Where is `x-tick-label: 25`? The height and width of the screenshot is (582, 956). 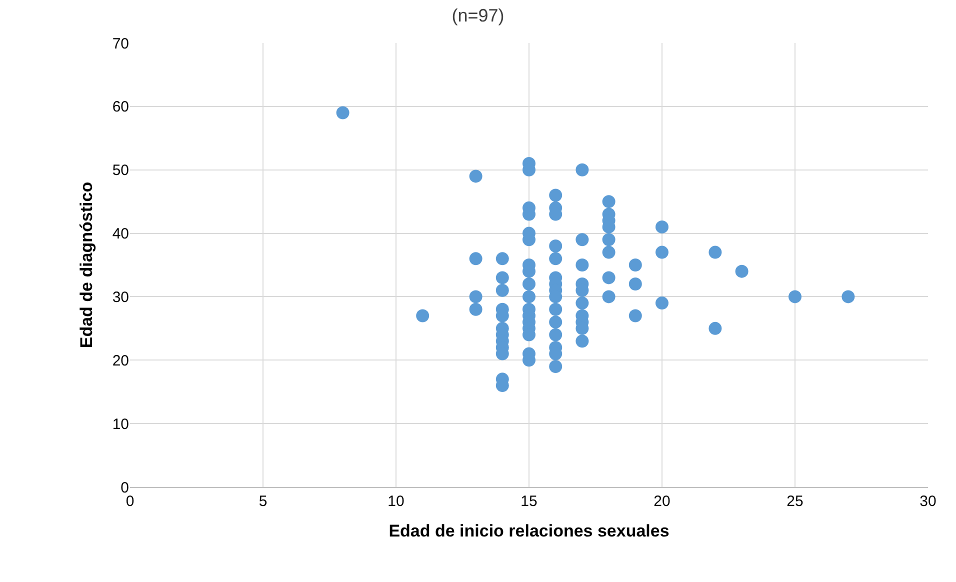 x-tick-label: 25 is located at coordinates (795, 501).